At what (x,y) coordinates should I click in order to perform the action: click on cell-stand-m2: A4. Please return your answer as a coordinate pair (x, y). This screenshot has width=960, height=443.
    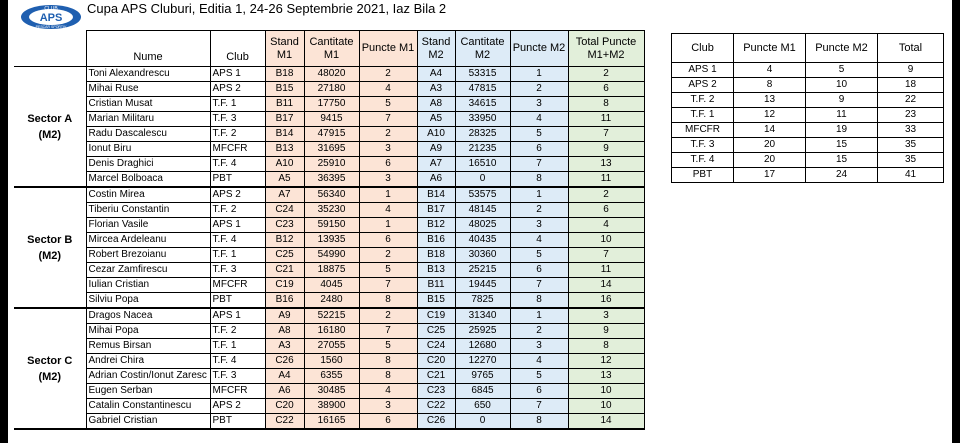
    Looking at the image, I should click on (436, 74).